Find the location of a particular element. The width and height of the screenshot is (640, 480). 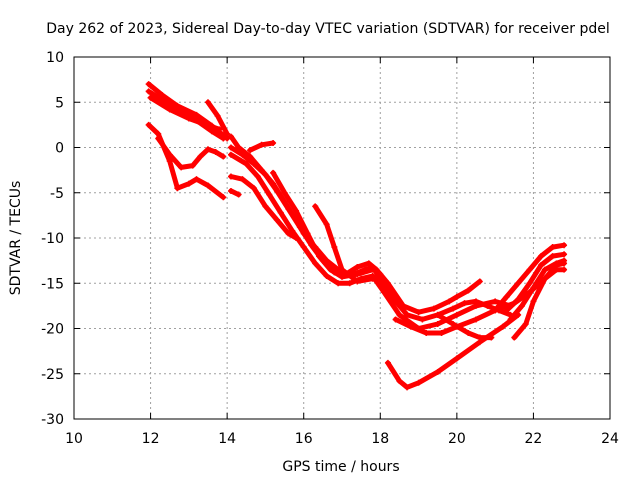

x-tick-label: 18 is located at coordinates (380, 439).